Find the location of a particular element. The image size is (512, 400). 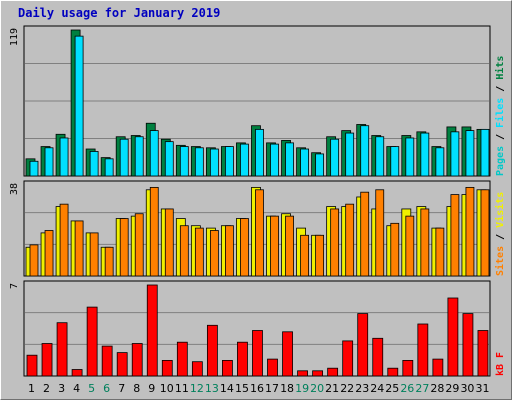

x-tick-label: 19 is located at coordinates (302, 388).